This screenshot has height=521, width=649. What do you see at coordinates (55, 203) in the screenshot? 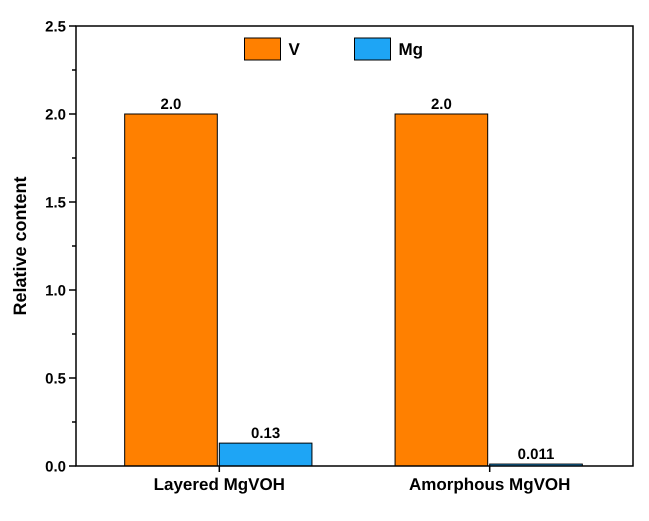
I see `y-tick-label: 1.5` at bounding box center [55, 203].